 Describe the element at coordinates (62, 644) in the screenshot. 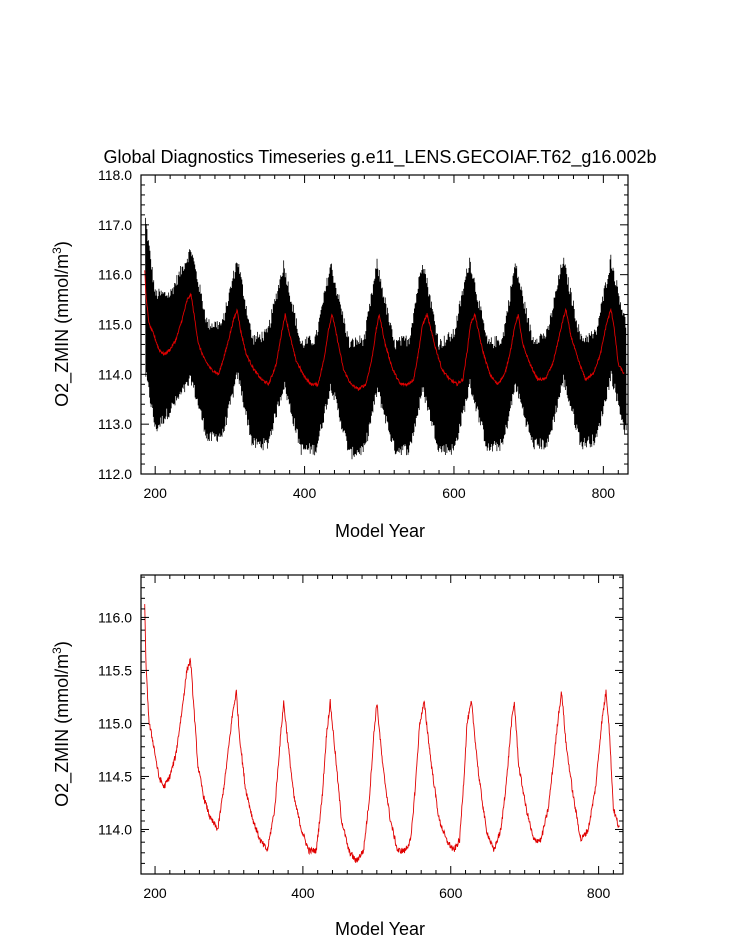

I see `bottom-y-axis-title-close: )` at that location.